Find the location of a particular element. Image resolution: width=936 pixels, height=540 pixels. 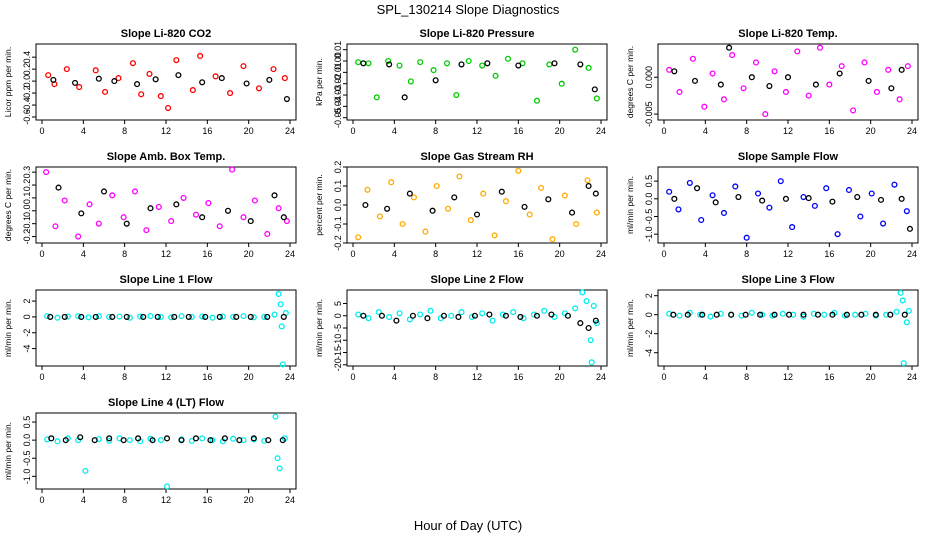

x-tick-label: 20 is located at coordinates (249, 254).